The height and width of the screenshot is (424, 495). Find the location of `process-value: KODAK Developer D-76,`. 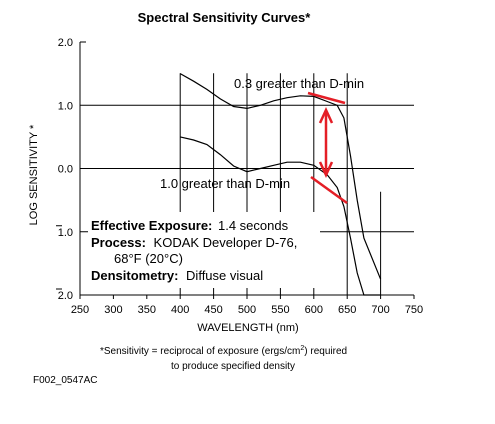

process-value: KODAK Developer D-76, is located at coordinates (226, 242).